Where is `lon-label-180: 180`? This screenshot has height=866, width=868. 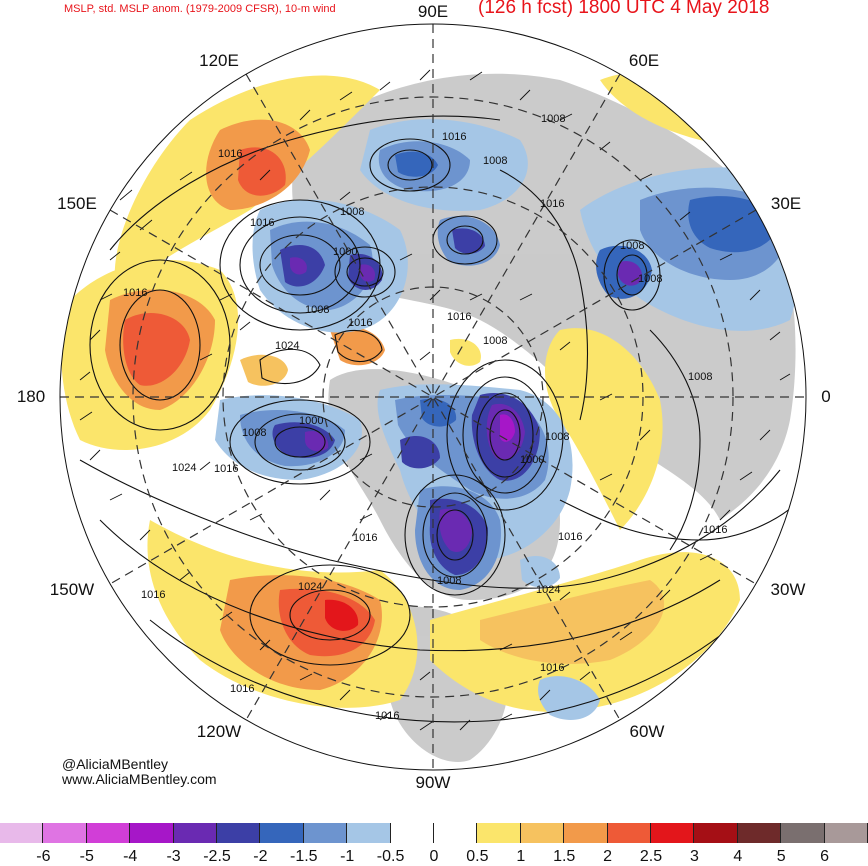
lon-label-180: 180 is located at coordinates (31, 396).